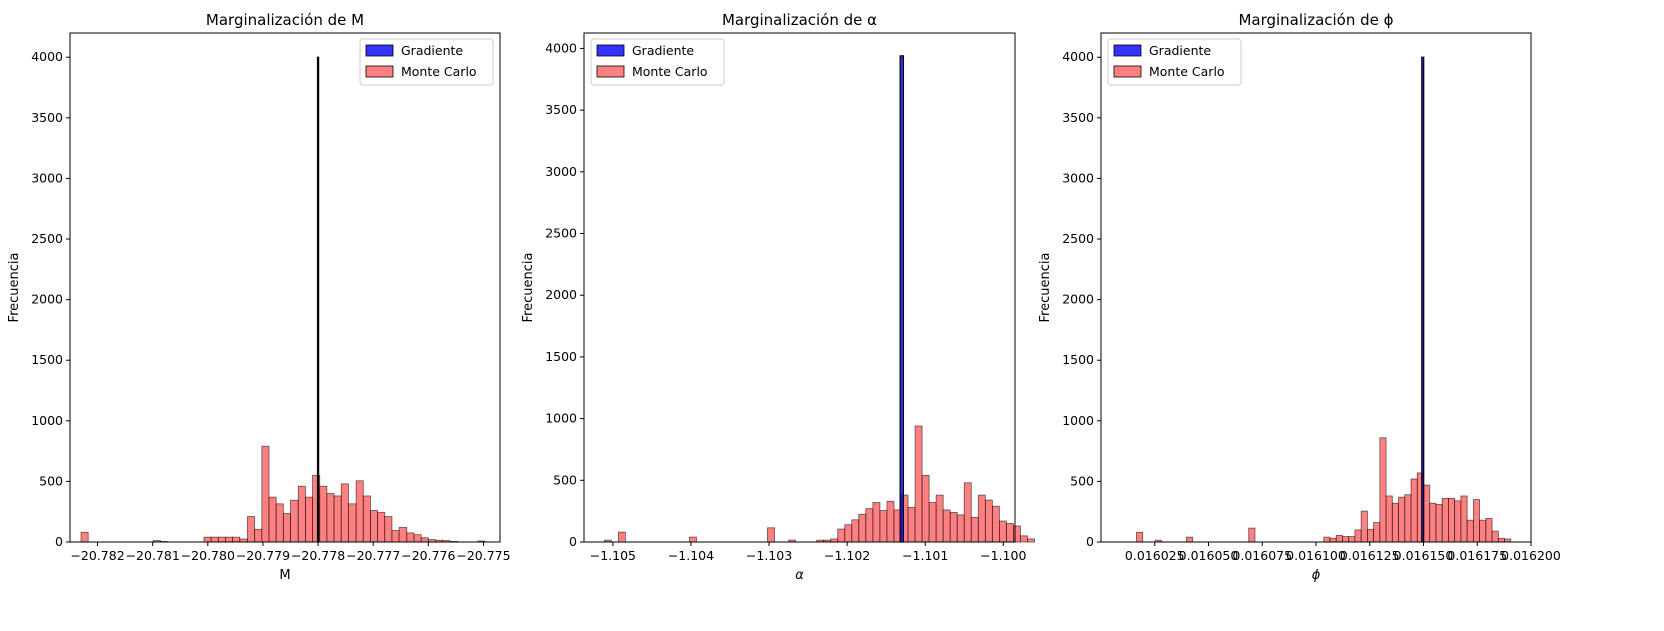 Image resolution: width=1664 pixels, height=631 pixels. Describe the element at coordinates (379, 71) in the screenshot. I see `legend-swatch` at that location.